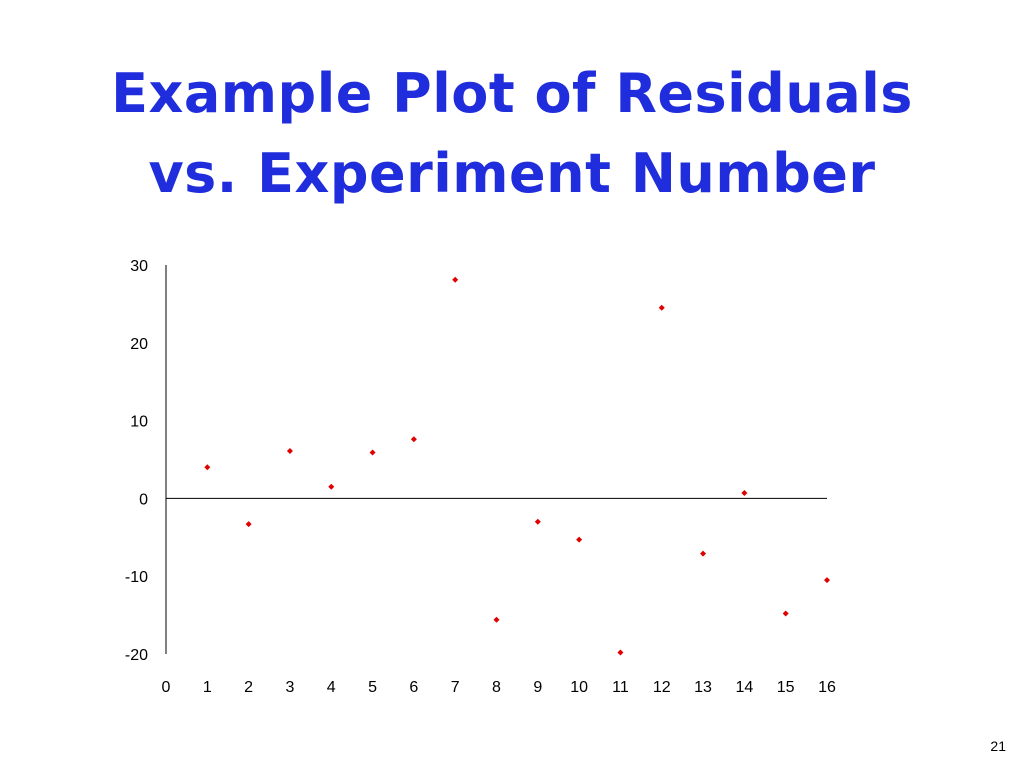 The width and height of the screenshot is (1024, 768). Describe the element at coordinates (827, 687) in the screenshot. I see `x-tick-label: 16` at that location.